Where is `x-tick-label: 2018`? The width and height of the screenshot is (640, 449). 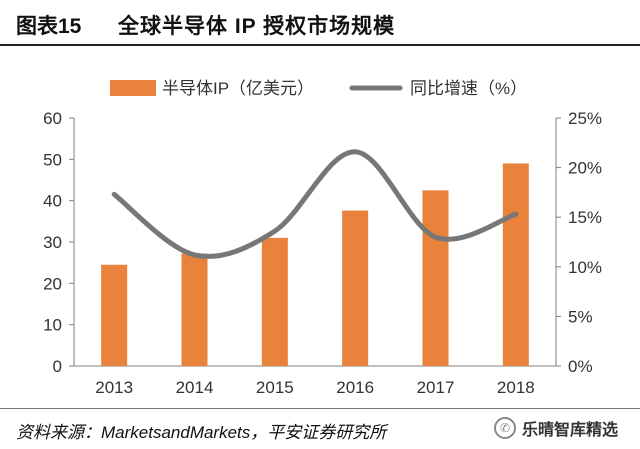
x-tick-label: 2018 is located at coordinates (516, 387).